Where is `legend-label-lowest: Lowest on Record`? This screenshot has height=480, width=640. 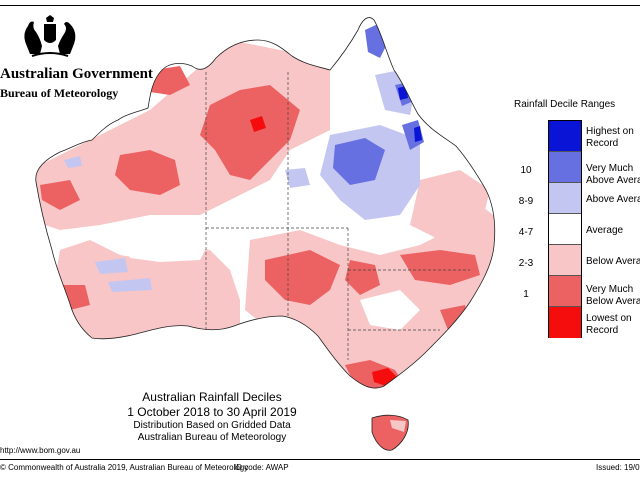 legend-label-lowest: Lowest on Record is located at coordinates (609, 324).